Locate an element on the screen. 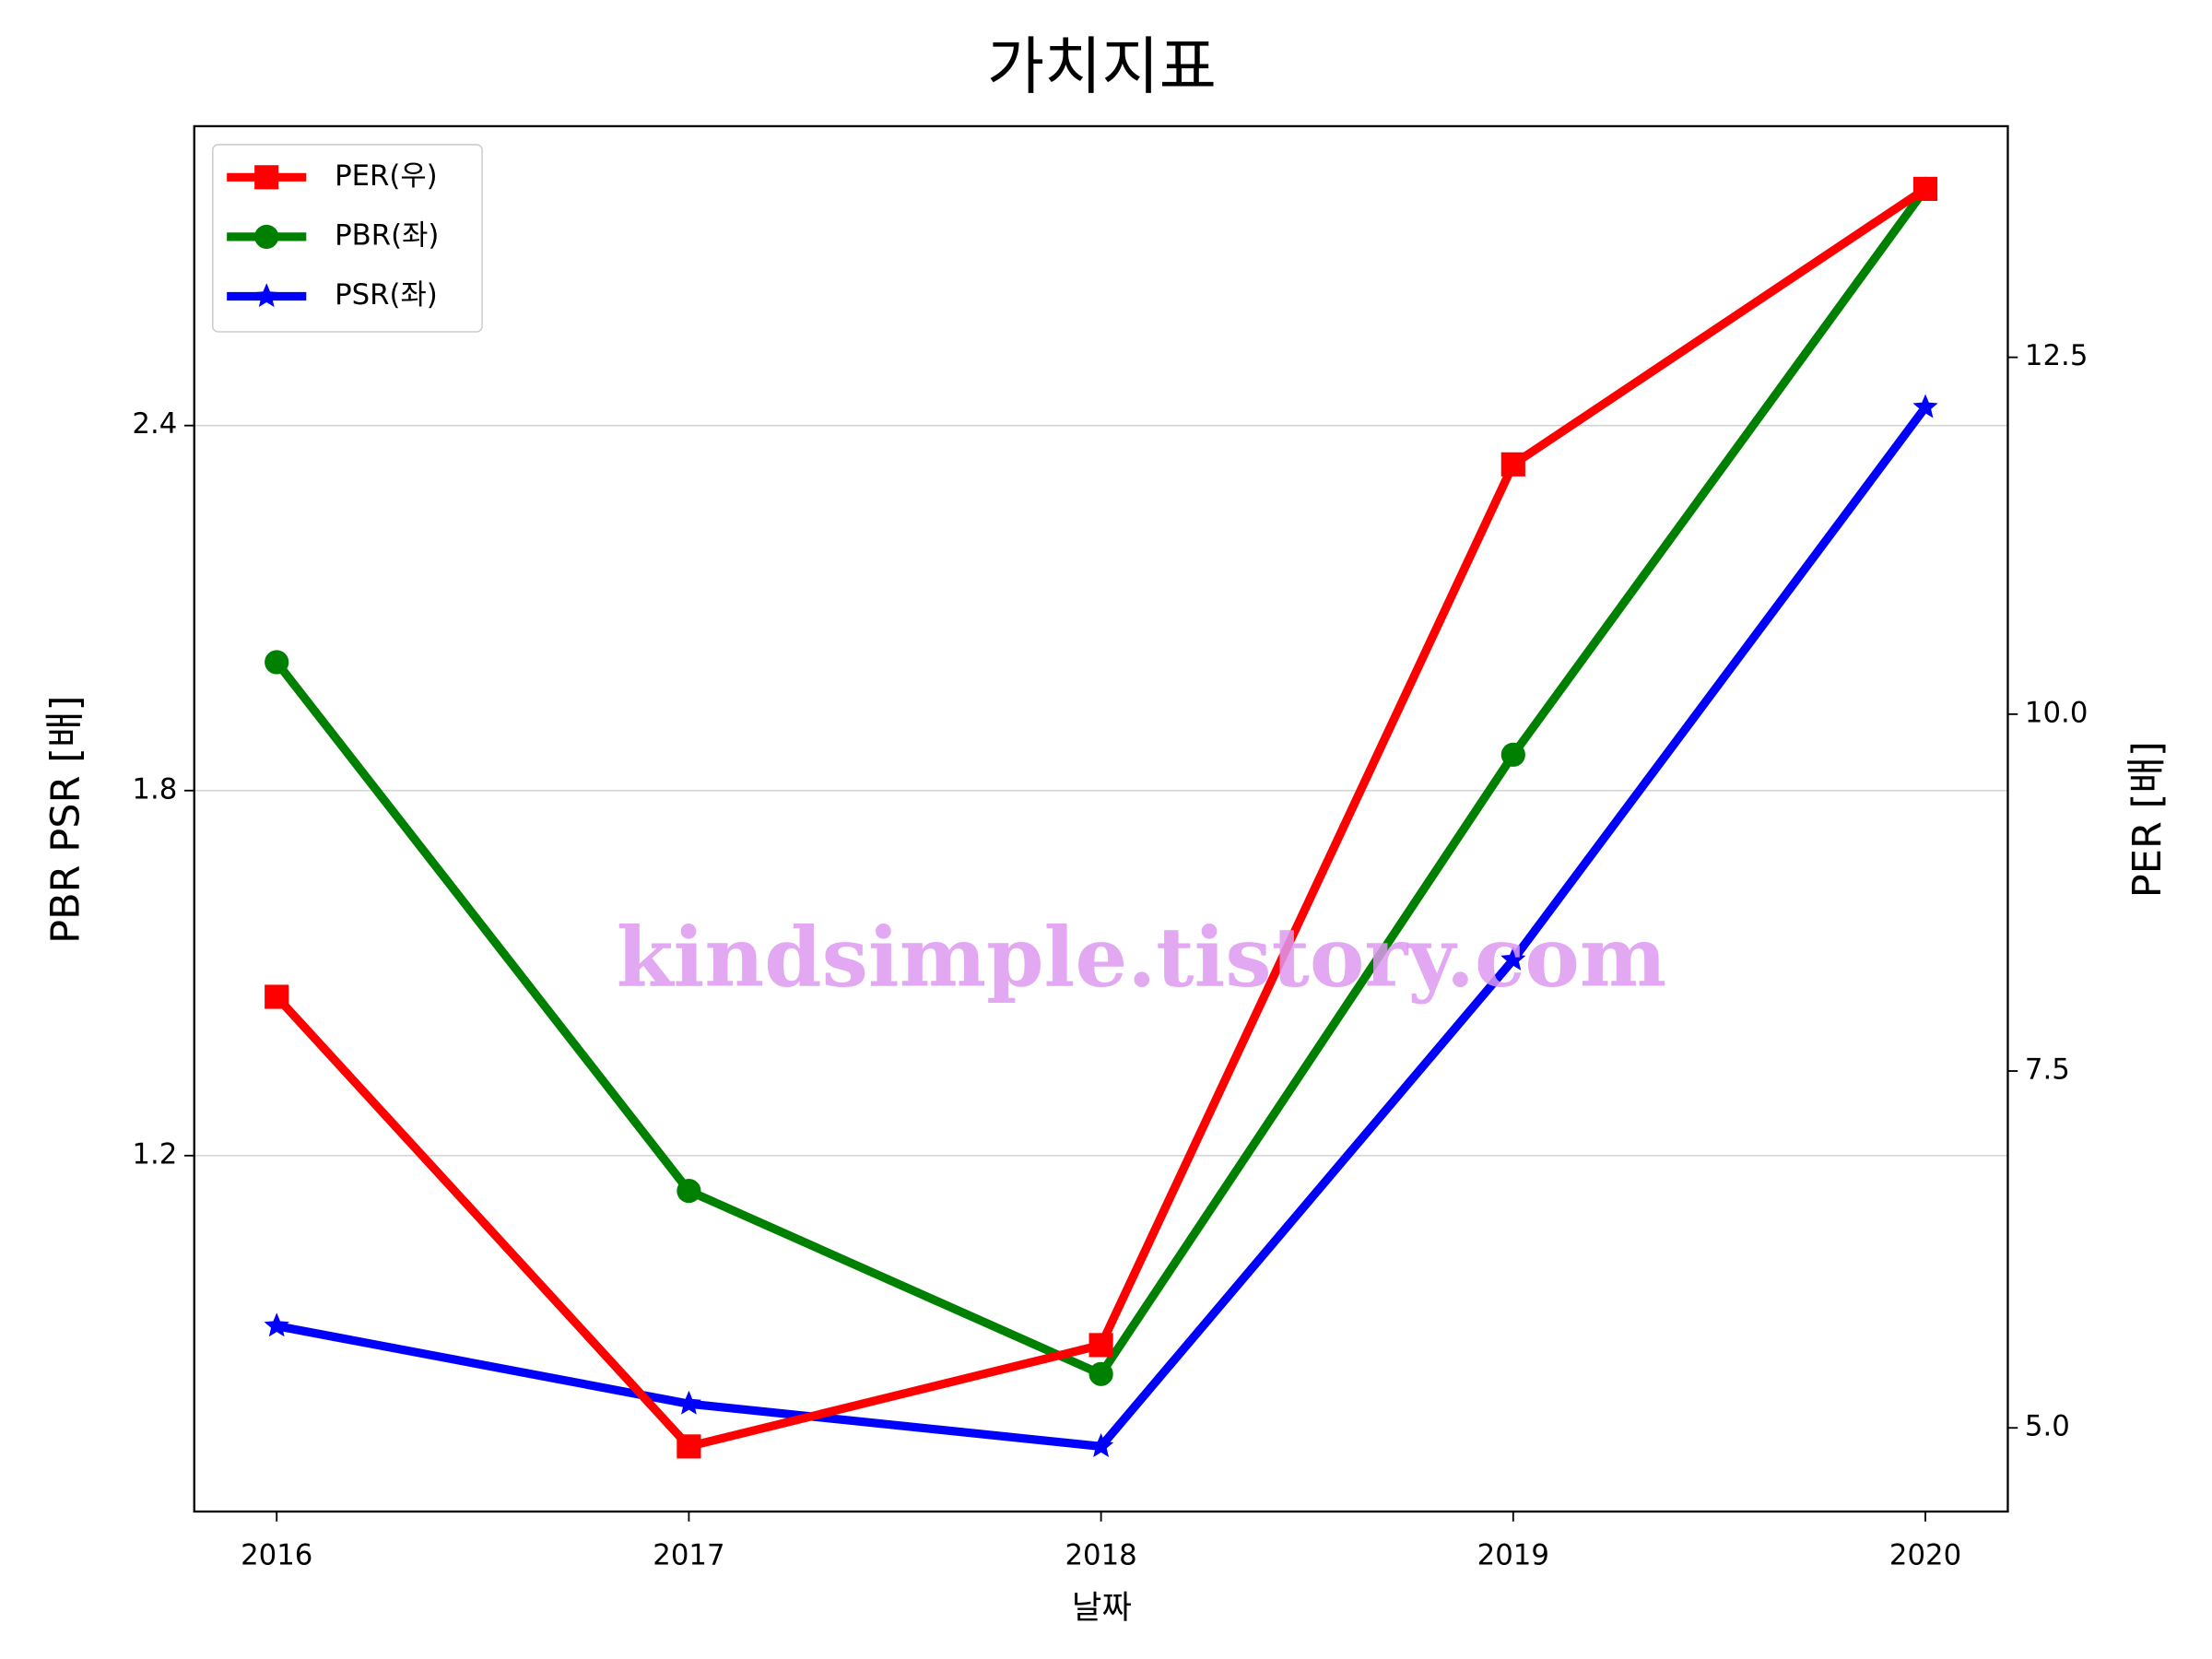 The image size is (2212, 1659). y-tick-label: 1.2 is located at coordinates (154, 1154).